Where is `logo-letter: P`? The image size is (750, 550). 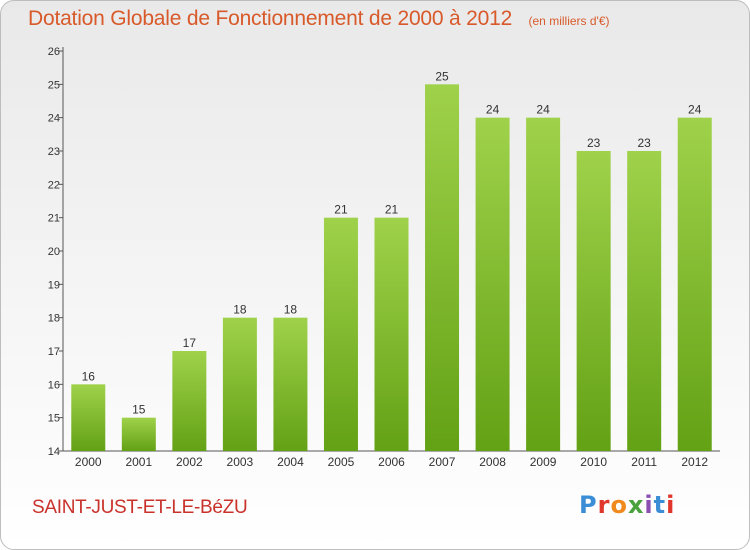 logo-letter: P is located at coordinates (588, 505).